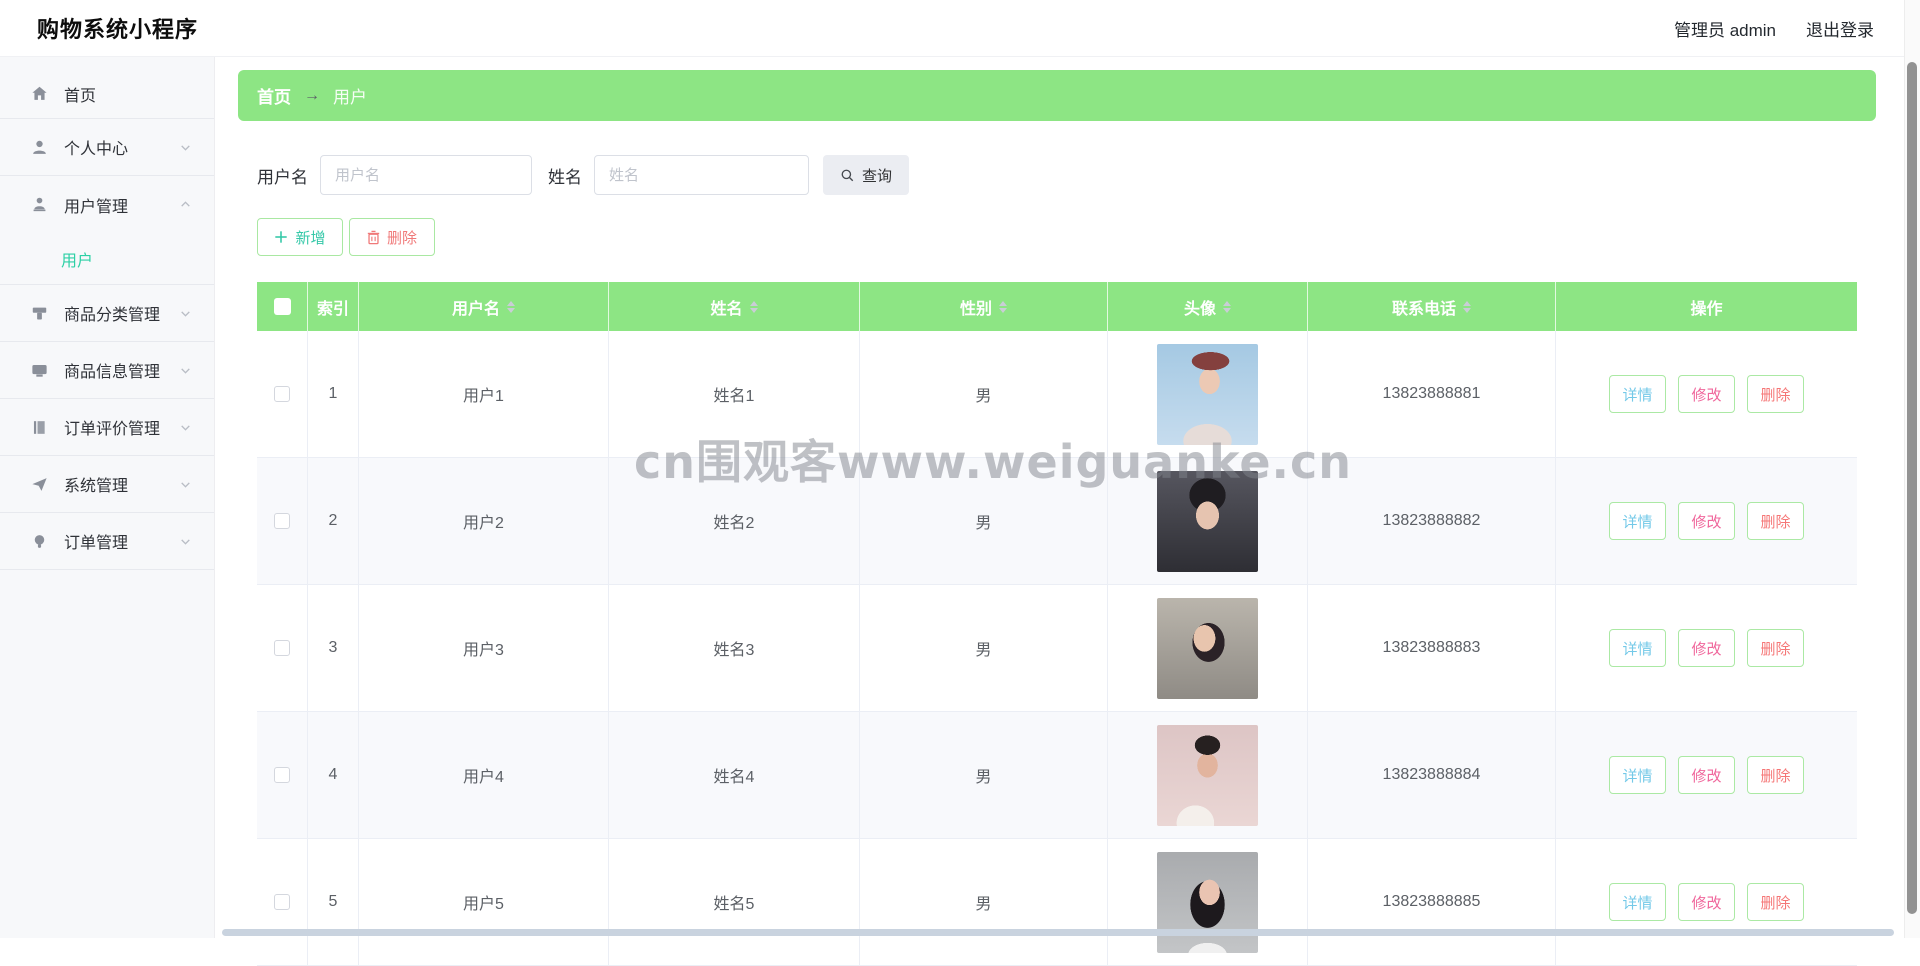  What do you see at coordinates (121, 205) in the screenshot?
I see `sidebar-item-label: 用户管理` at bounding box center [121, 205].